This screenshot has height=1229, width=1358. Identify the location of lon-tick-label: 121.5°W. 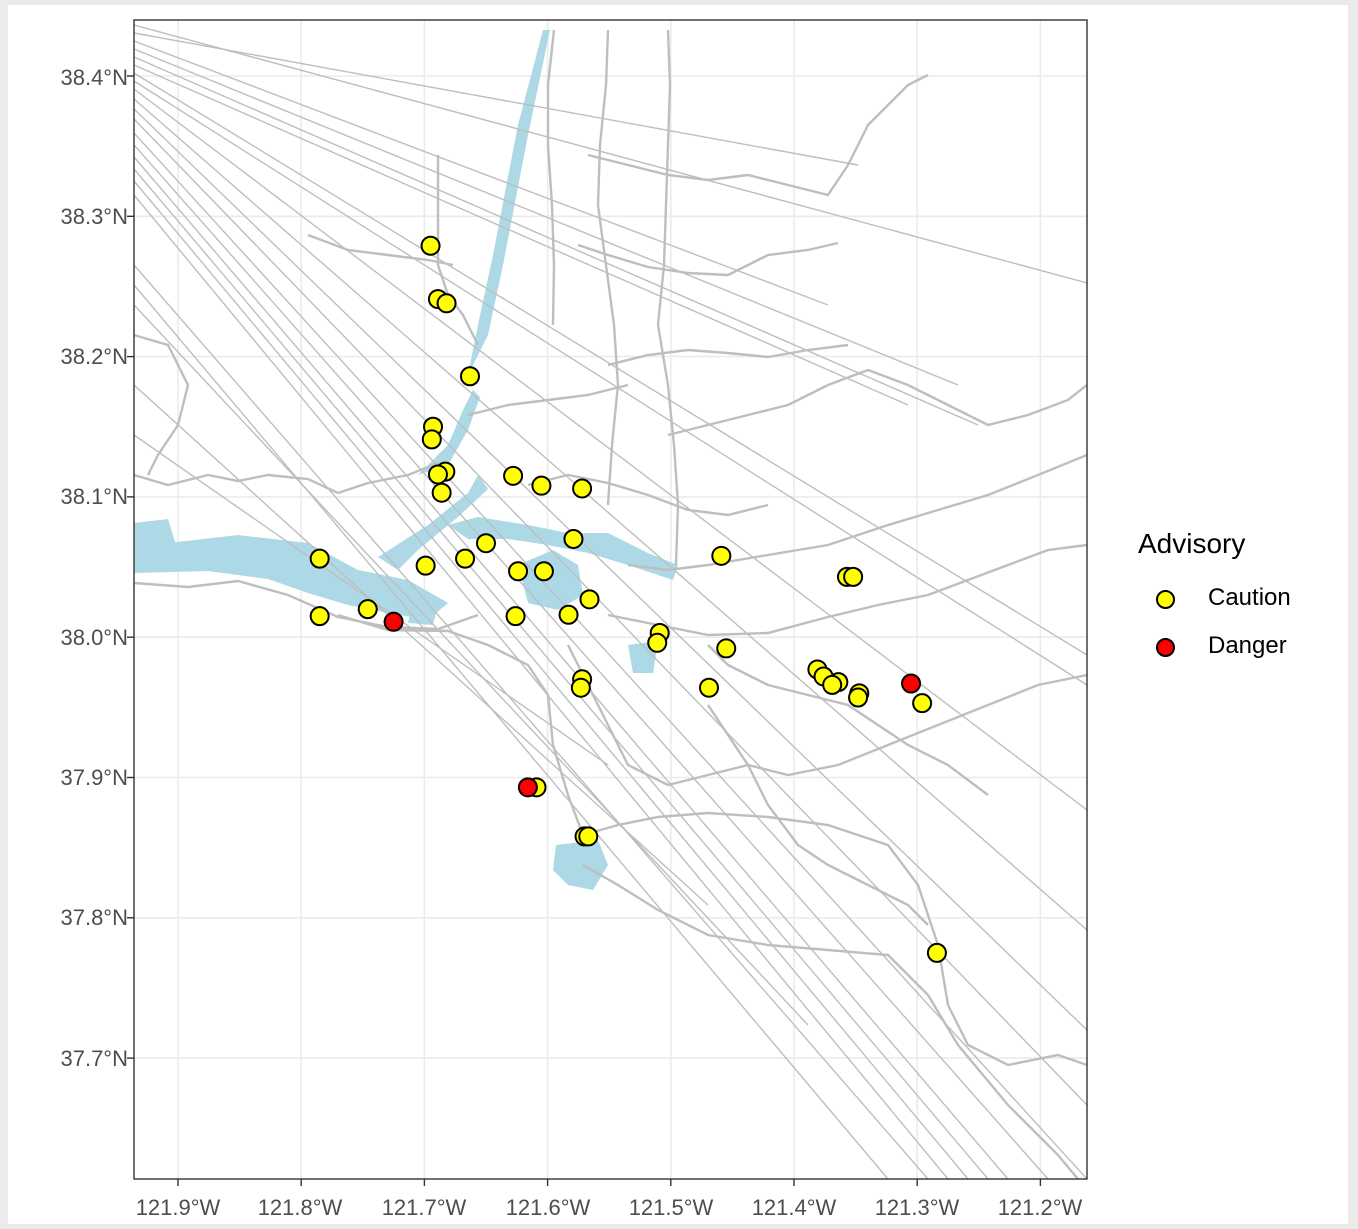
(671, 1207).